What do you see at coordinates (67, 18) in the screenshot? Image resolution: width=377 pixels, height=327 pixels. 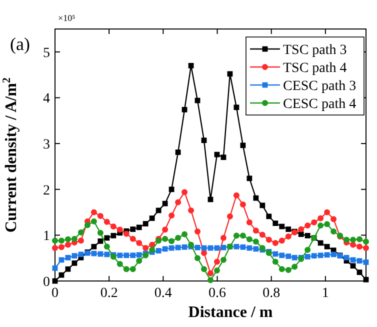 I see `text: ×10⁵` at bounding box center [67, 18].